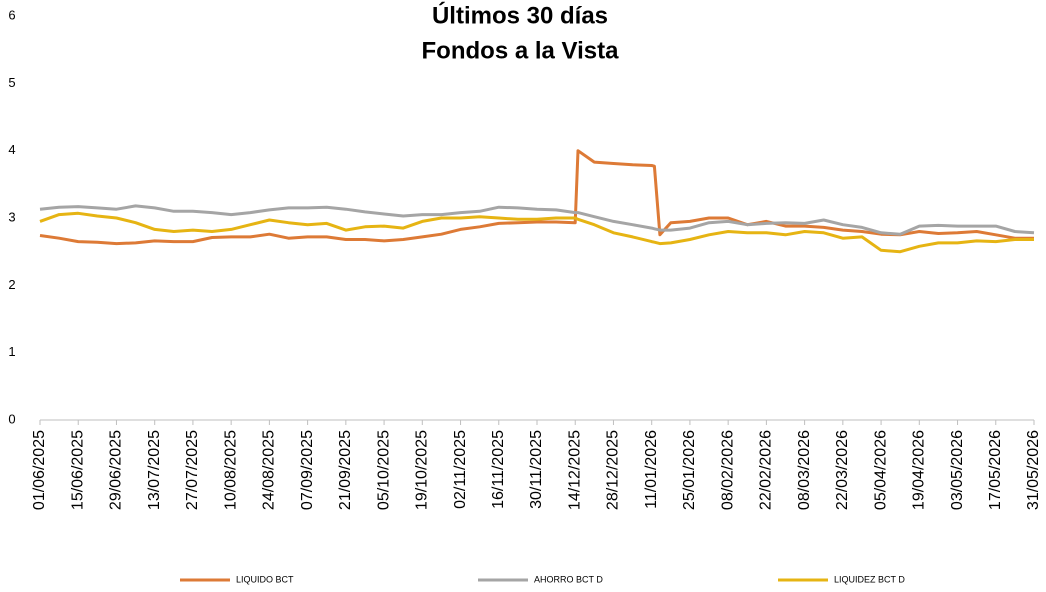  I want to click on x-tick-label: 02/11/2025, so click(460, 469).